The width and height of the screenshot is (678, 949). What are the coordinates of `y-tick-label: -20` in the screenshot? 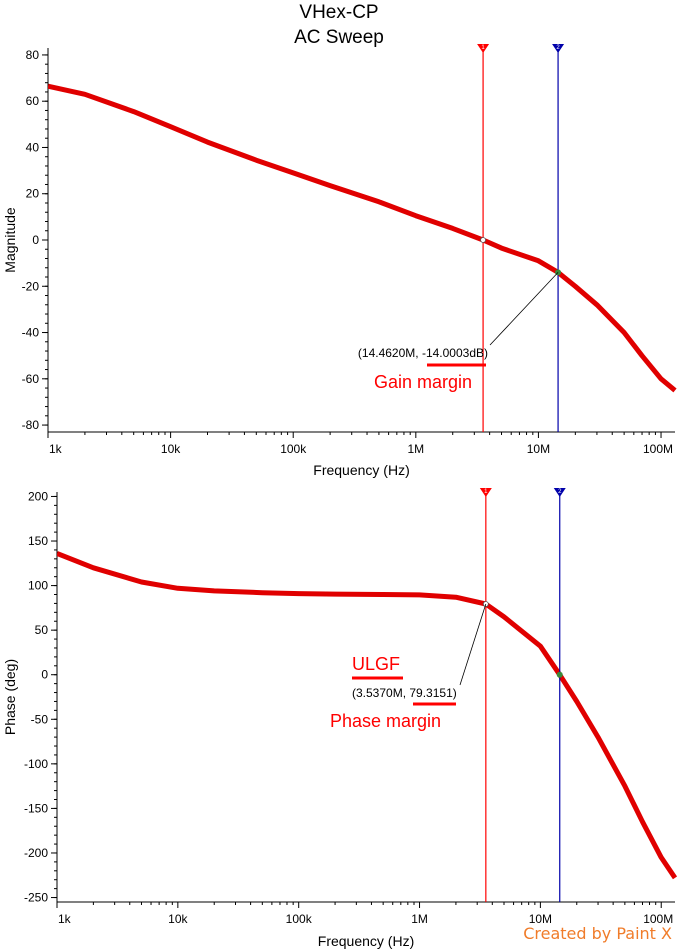 It's located at (31, 286).